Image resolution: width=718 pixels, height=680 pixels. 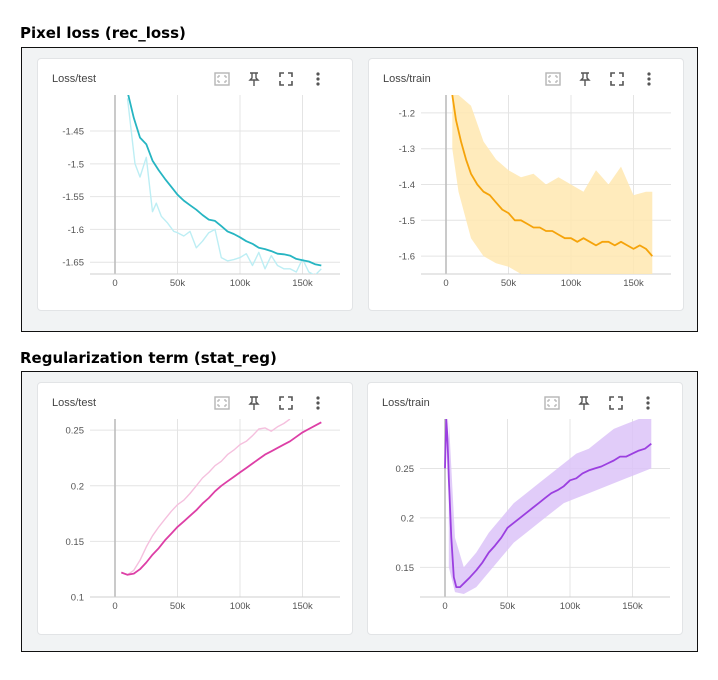 What do you see at coordinates (407, 113) in the screenshot?
I see `y-tick-label: -1.2` at bounding box center [407, 113].